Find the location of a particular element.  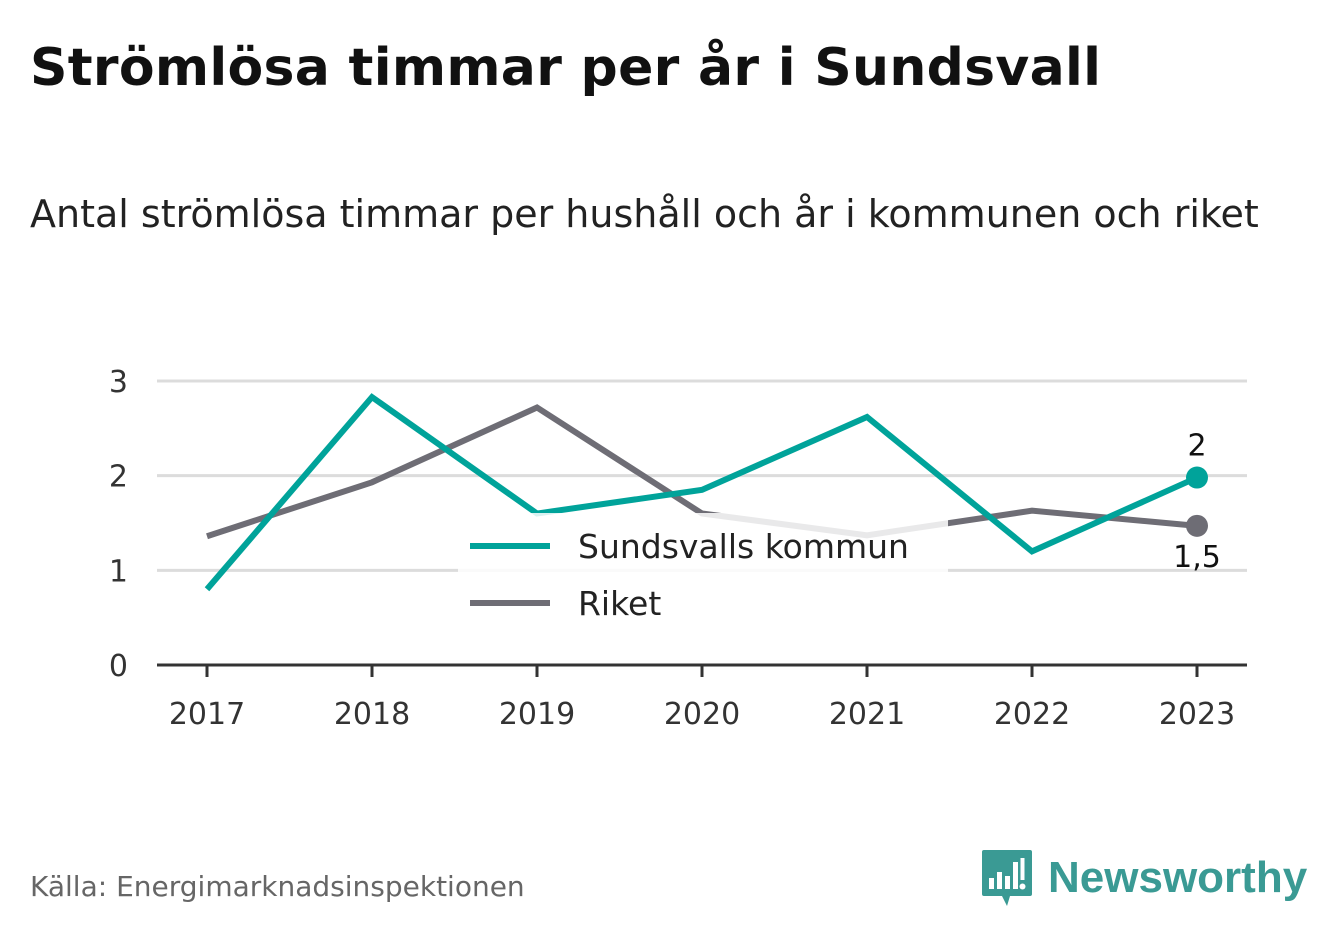

x-tick-label: 2023 is located at coordinates (1197, 714).